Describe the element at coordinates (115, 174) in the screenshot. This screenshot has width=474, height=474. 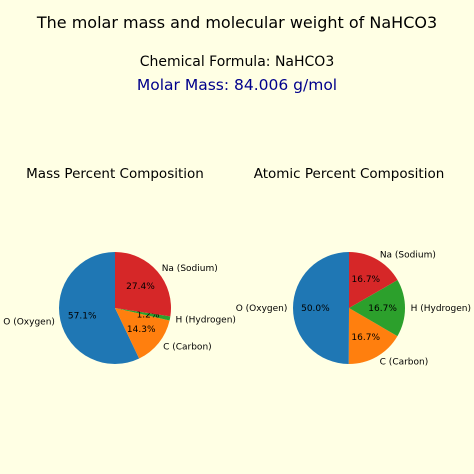
I see `mass-pie-title: Mass Percent Composition` at that location.